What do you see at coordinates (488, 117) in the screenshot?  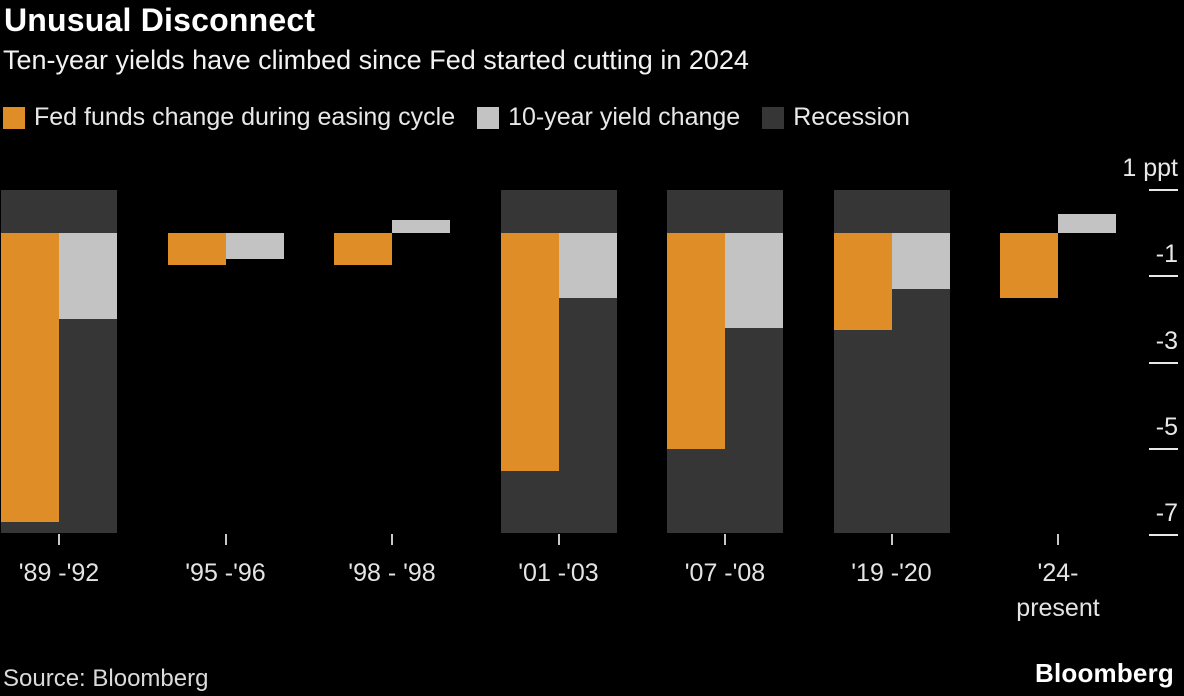 I see `yield-change-swatch-icon` at bounding box center [488, 117].